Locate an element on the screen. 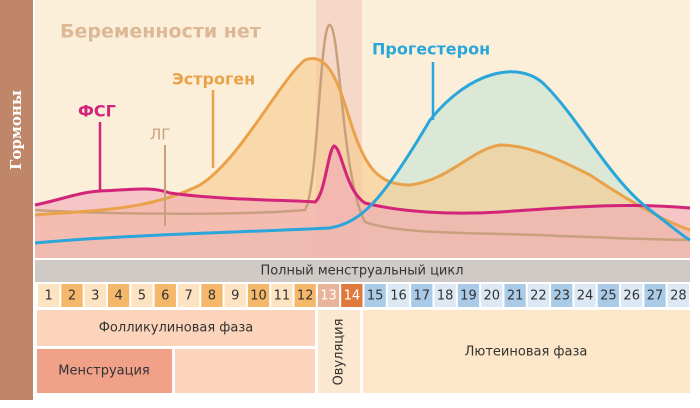 The height and width of the screenshot is (408, 700). day-label: 21 is located at coordinates (515, 296).